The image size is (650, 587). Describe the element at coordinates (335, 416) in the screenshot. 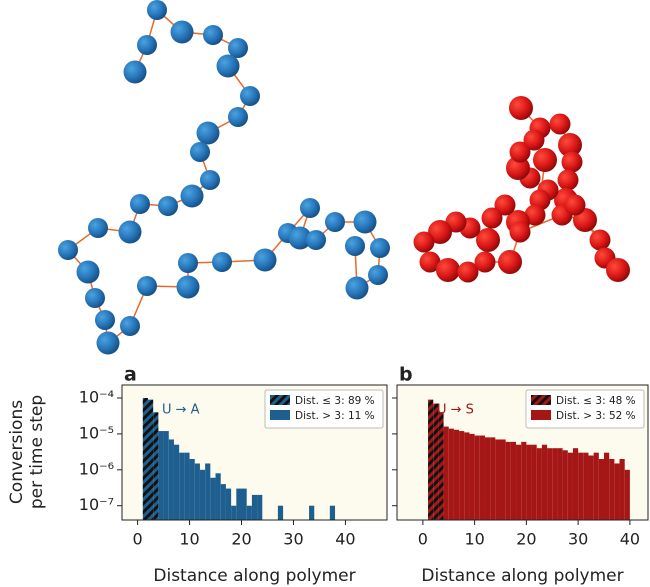

I see `legend-label: Dist. > 3: 11 %` at that location.